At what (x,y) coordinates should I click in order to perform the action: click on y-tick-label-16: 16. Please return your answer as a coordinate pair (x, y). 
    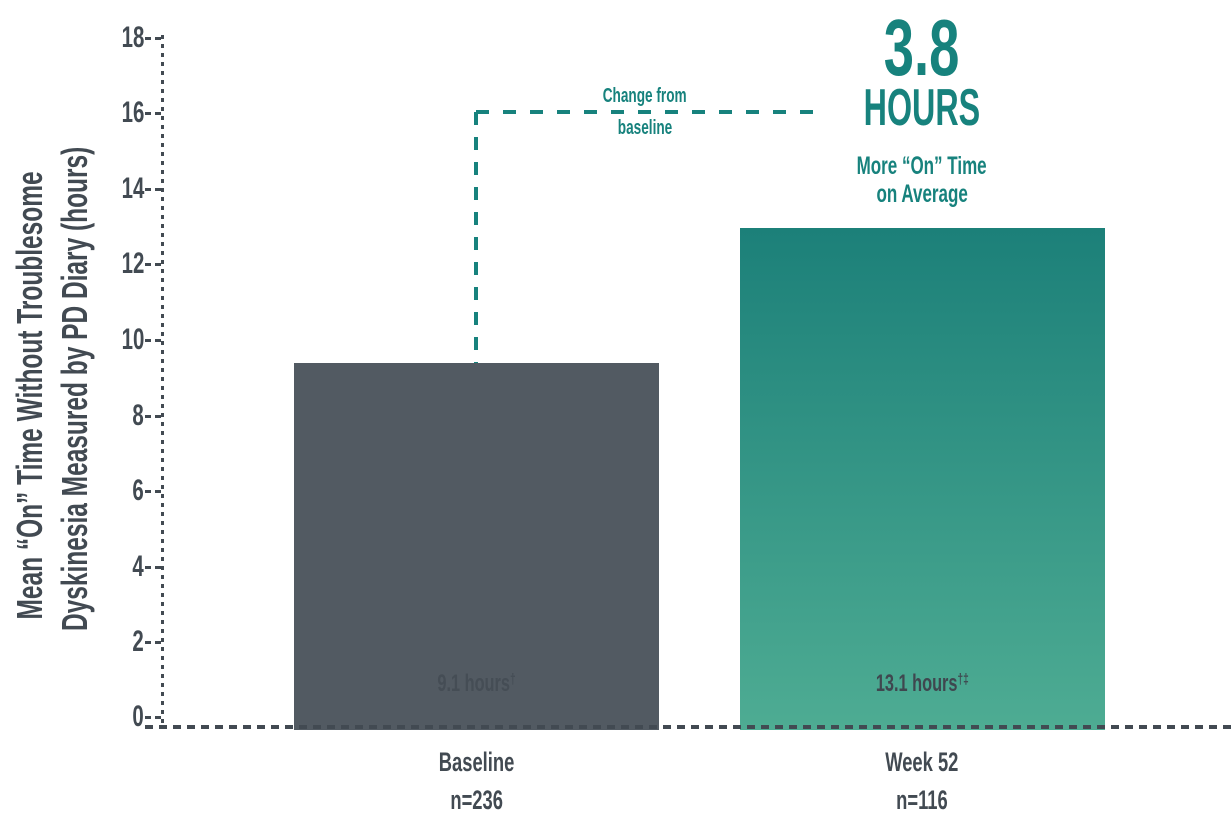
    Looking at the image, I should click on (132, 112).